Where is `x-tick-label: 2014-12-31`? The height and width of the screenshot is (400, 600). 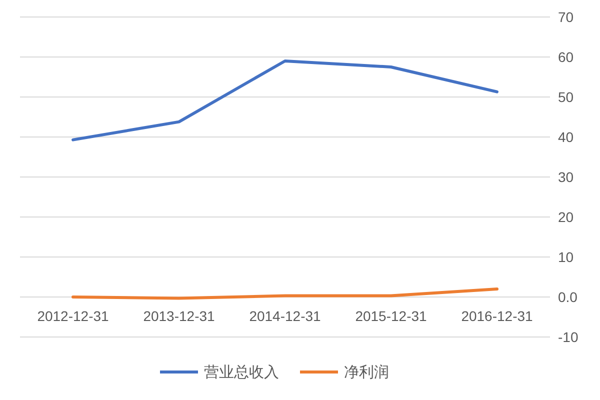
x-tick-label: 2014-12-31 is located at coordinates (285, 316).